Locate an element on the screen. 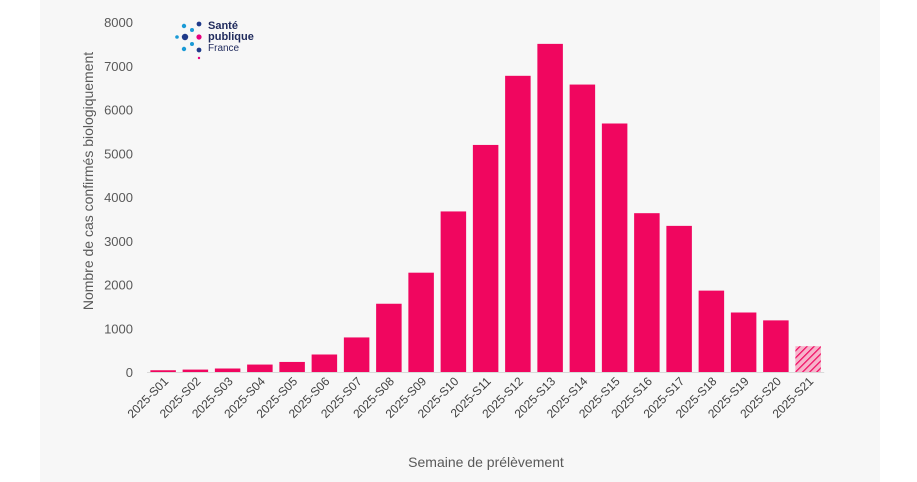  logo-line-2: publique is located at coordinates (231, 37).